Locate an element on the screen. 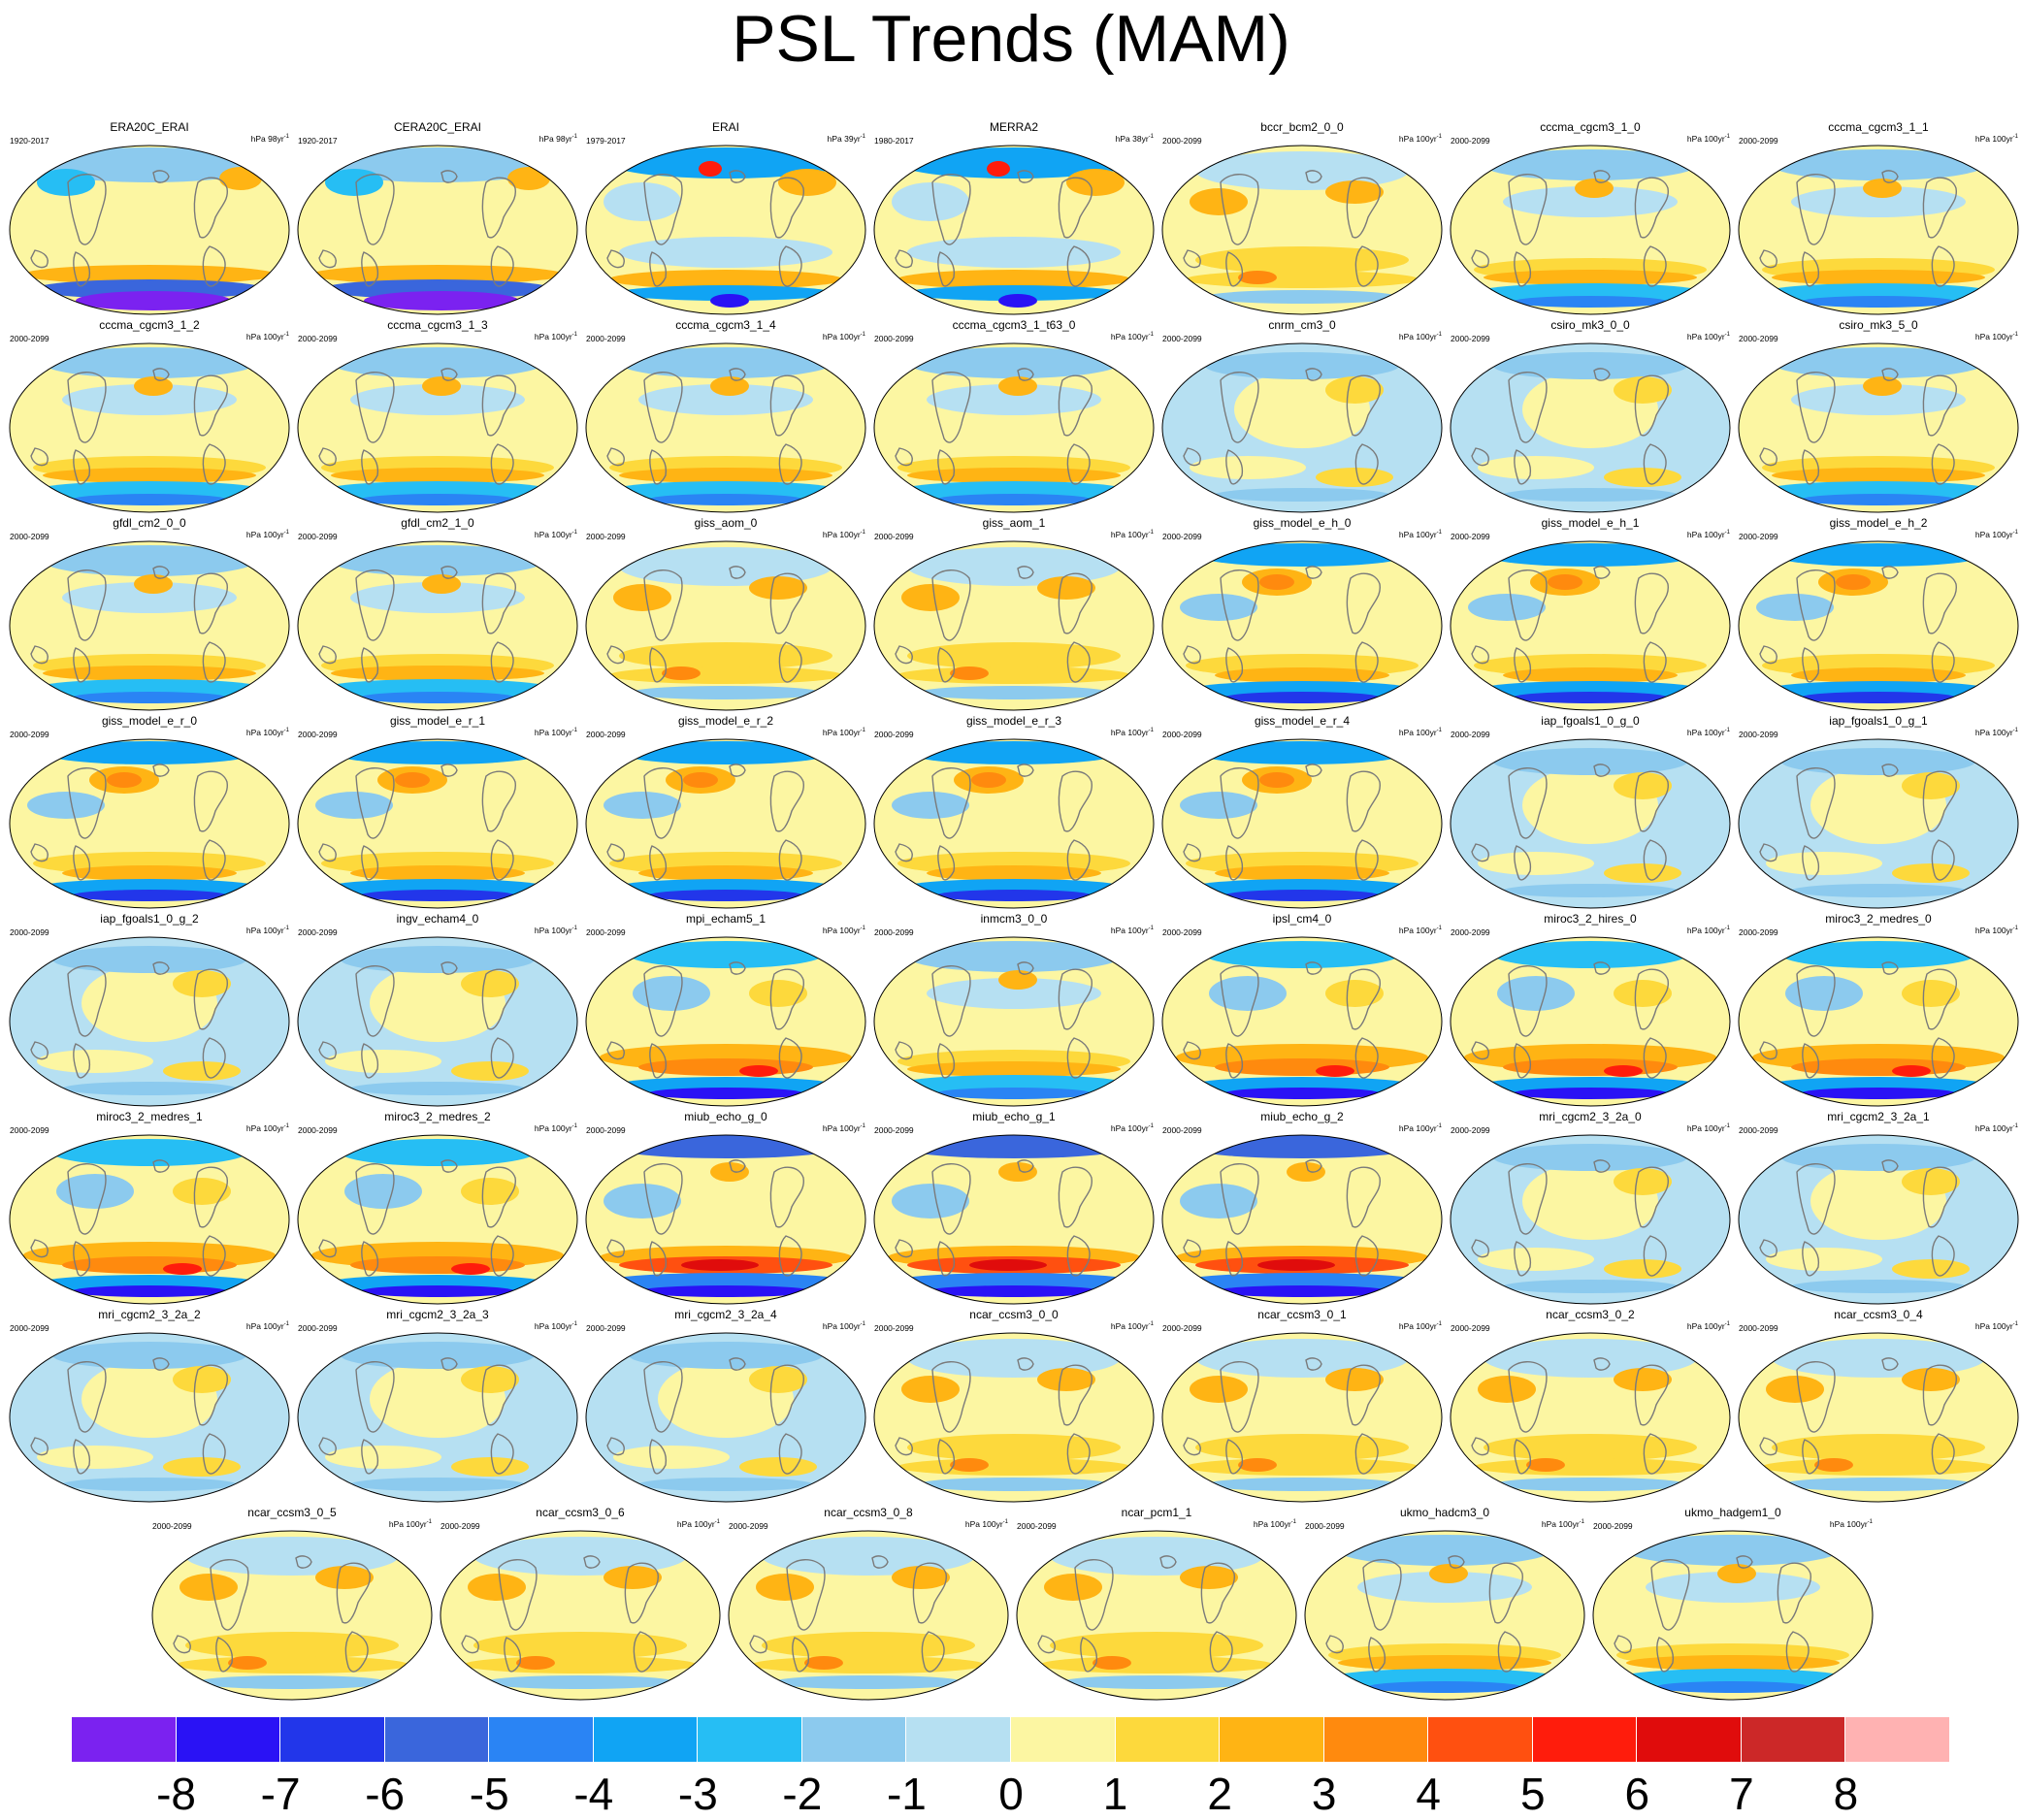 The height and width of the screenshot is (1820, 2022). map-panel: inmcm3_0_0 2000-2099 hPa 100yr-1 is located at coordinates (1014, 1011).